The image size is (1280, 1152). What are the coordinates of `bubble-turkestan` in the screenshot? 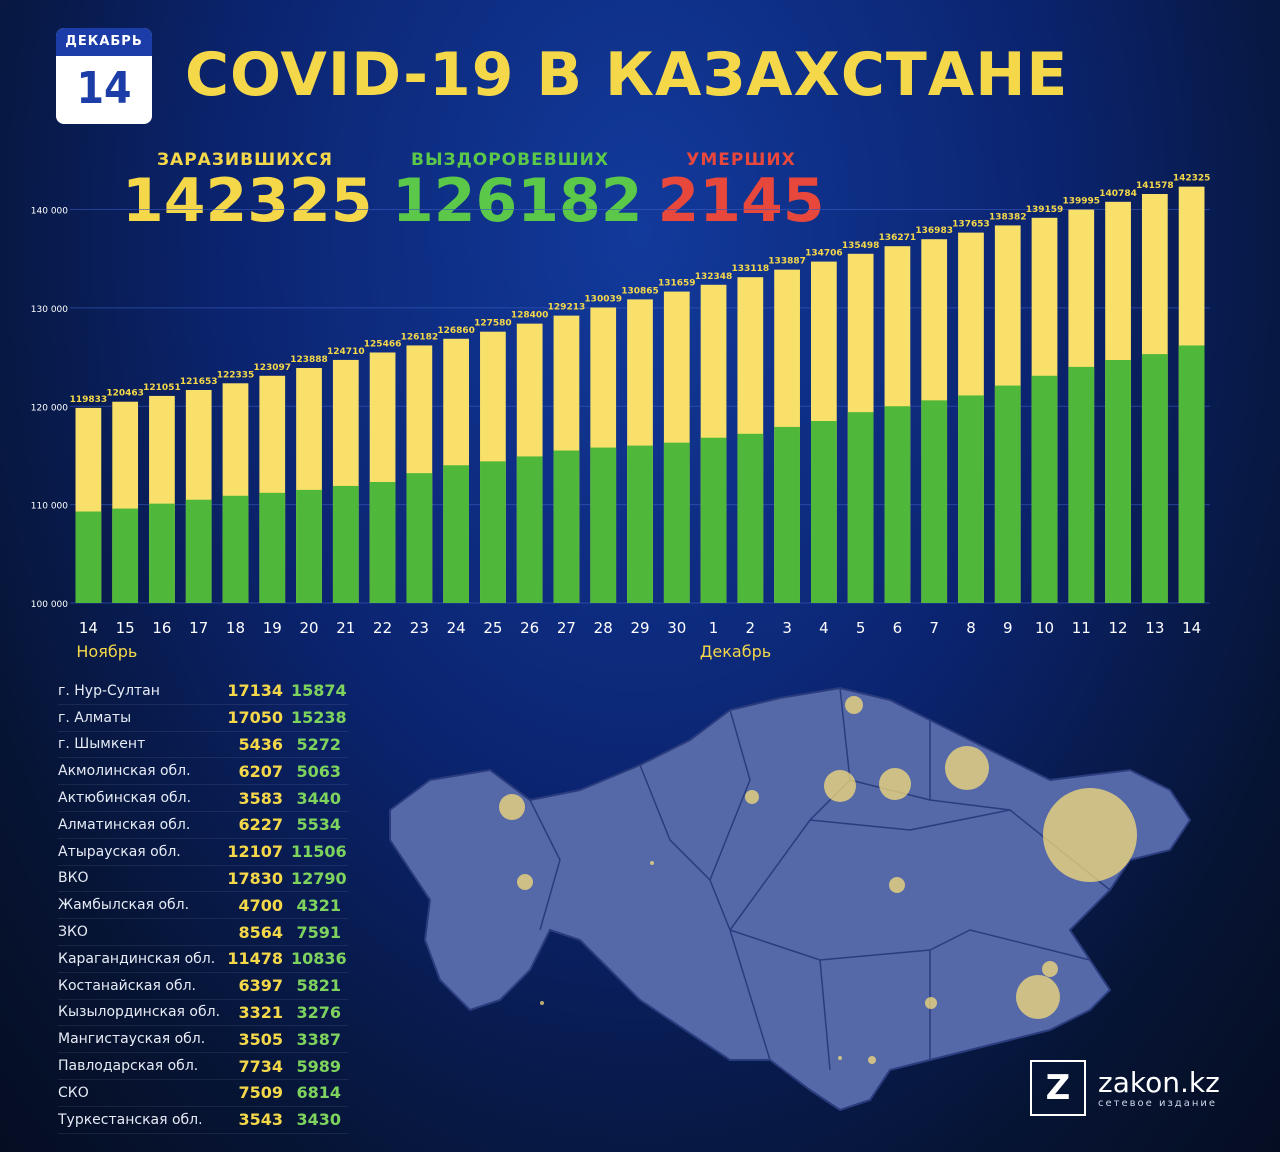 It's located at (840, 1058).